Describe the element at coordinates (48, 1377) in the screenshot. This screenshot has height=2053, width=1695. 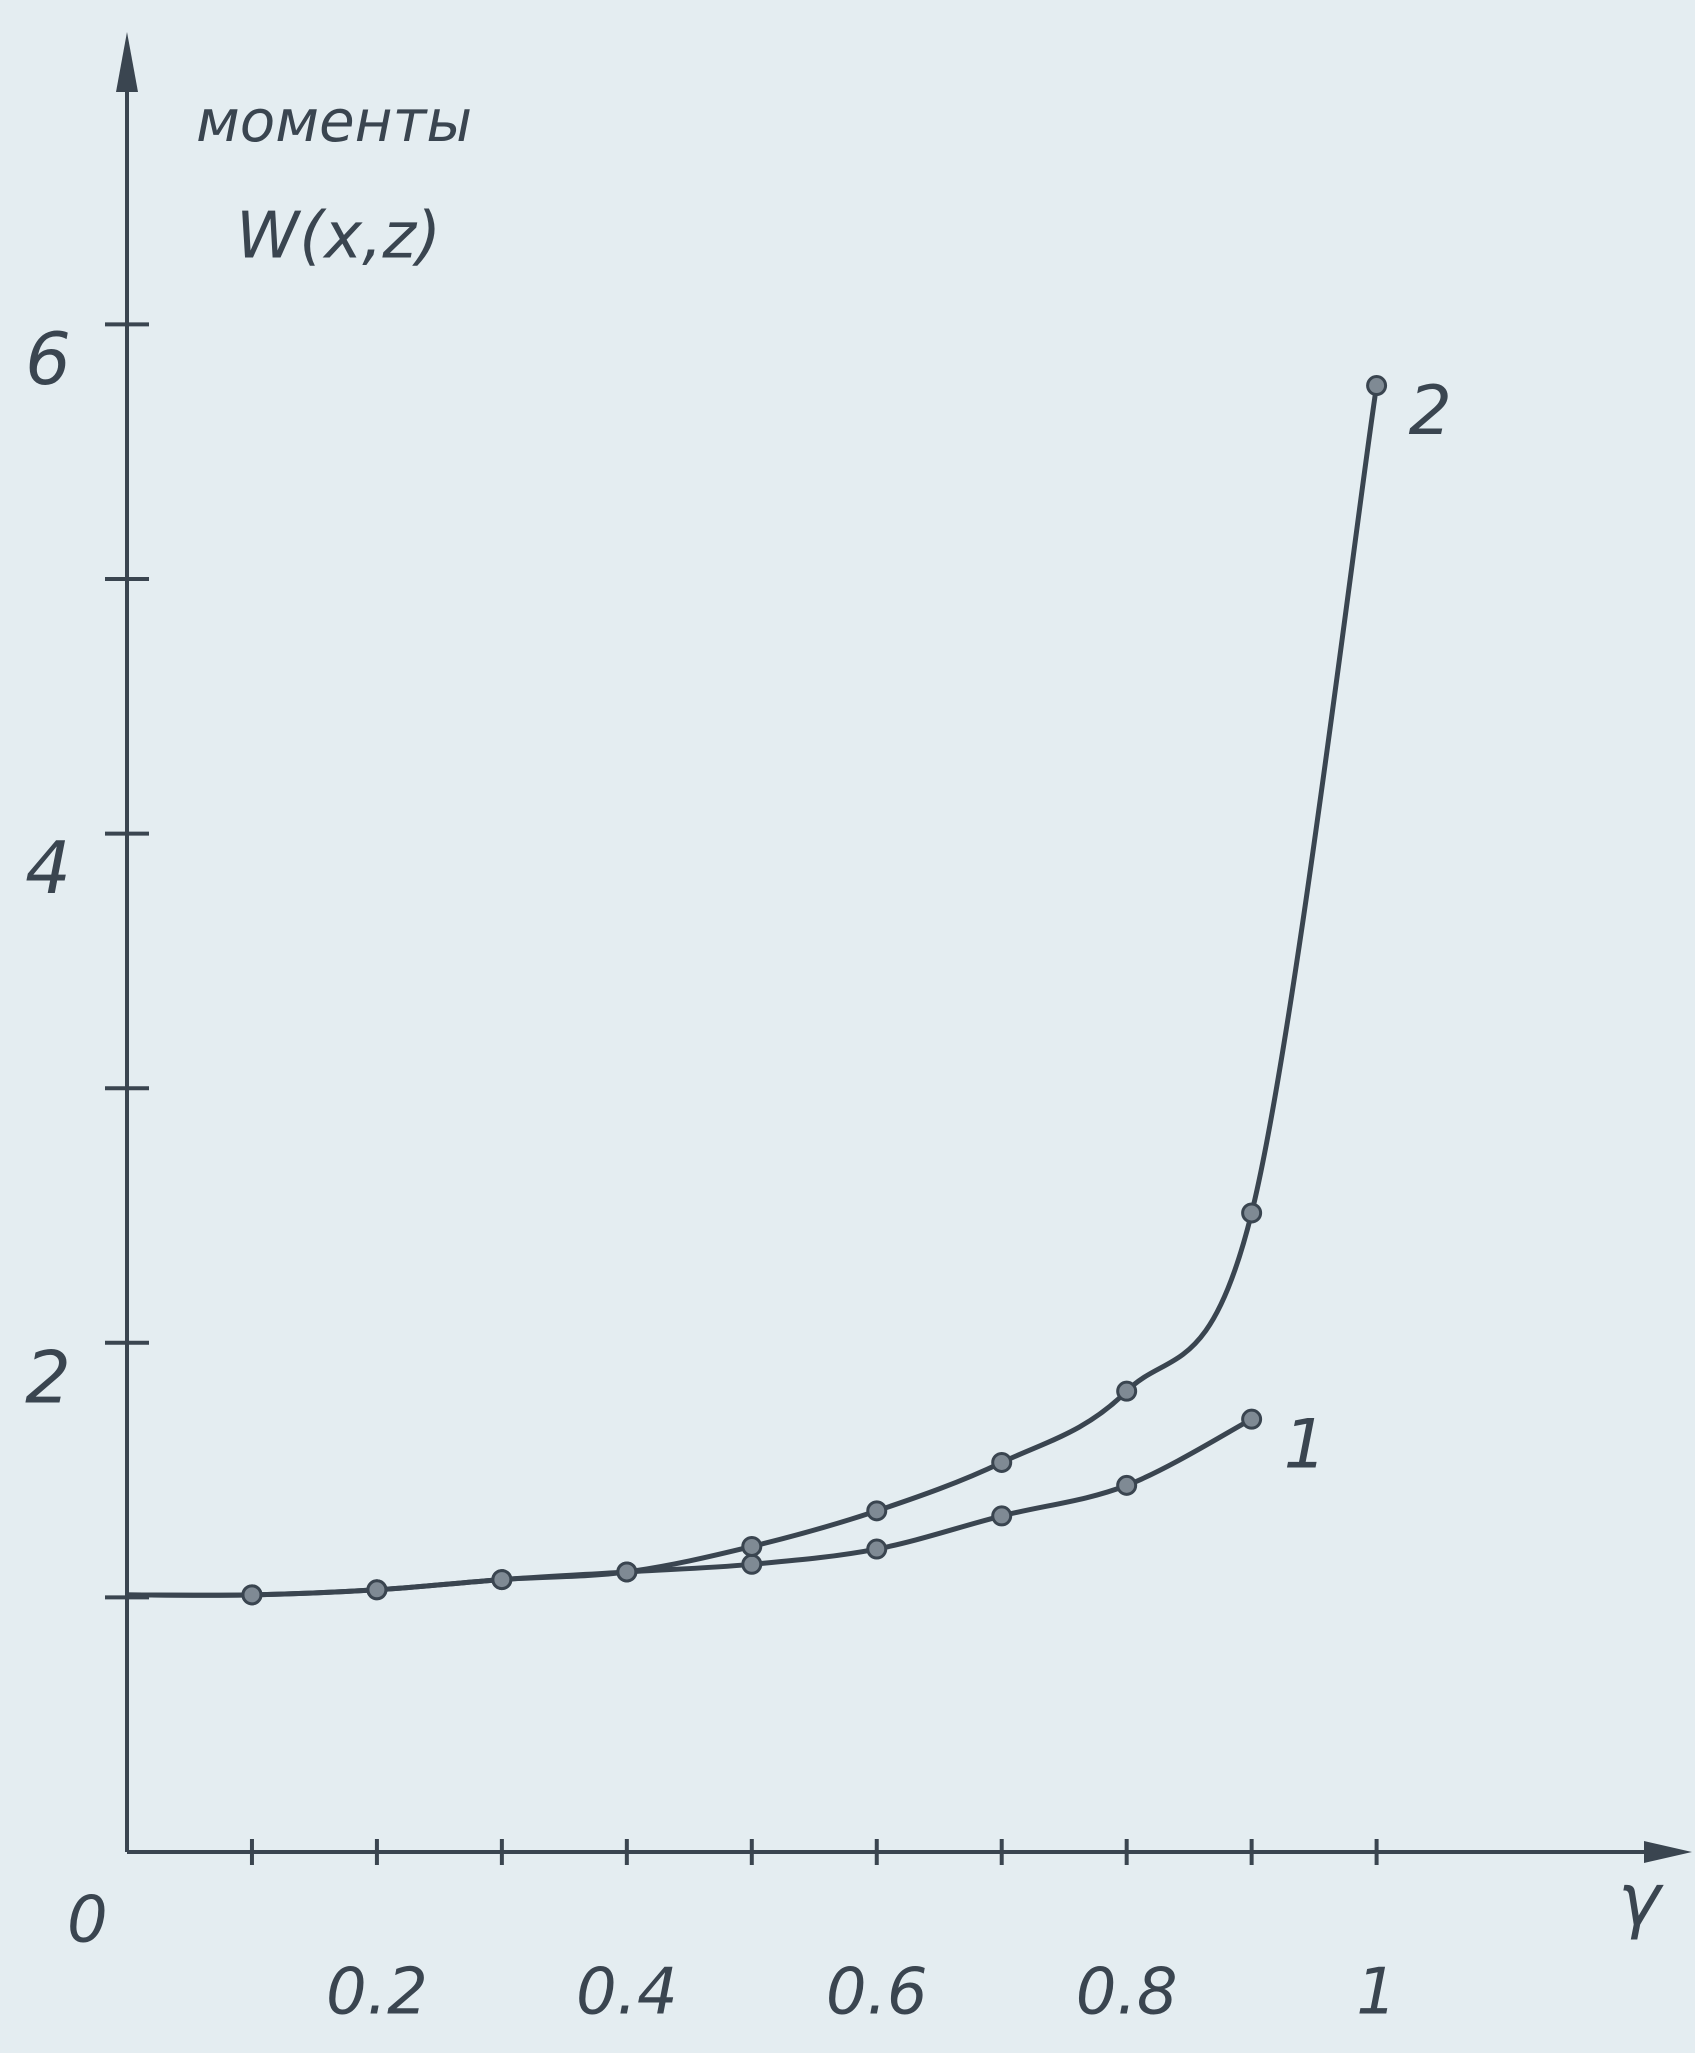
I see `y-tick-label: 2` at that location.